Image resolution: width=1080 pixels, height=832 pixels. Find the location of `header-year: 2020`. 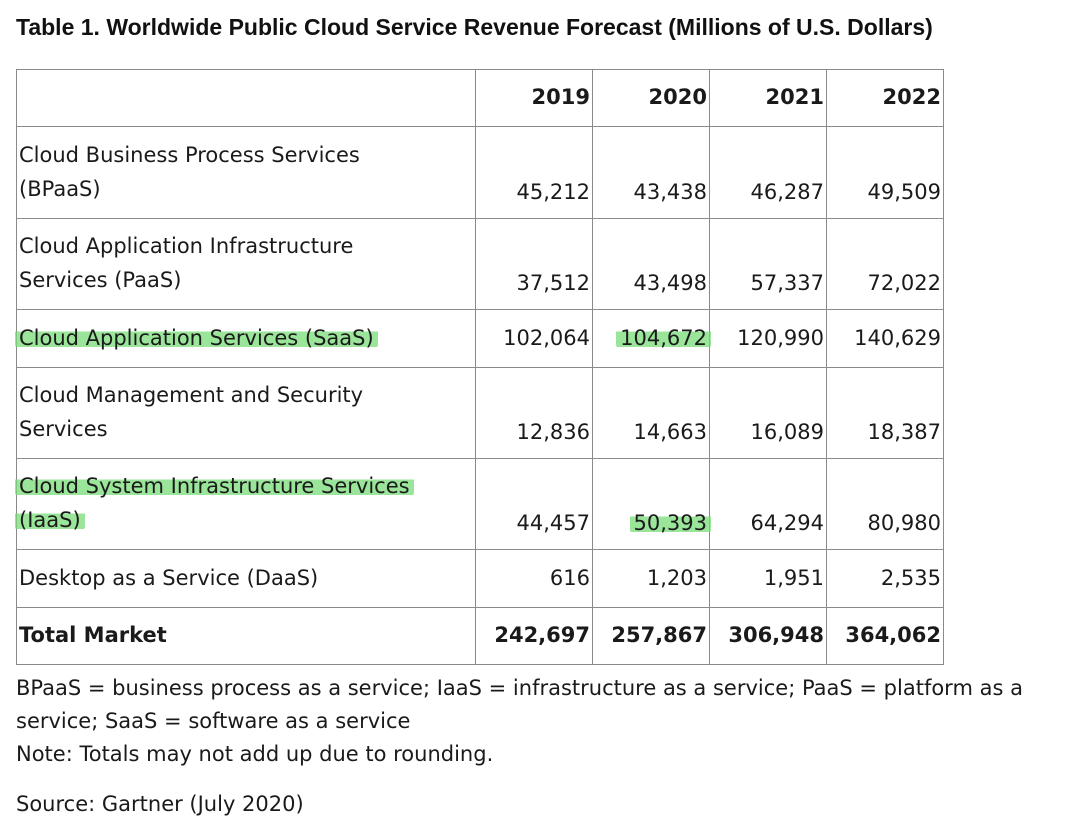

header-year: 2020 is located at coordinates (651, 98).